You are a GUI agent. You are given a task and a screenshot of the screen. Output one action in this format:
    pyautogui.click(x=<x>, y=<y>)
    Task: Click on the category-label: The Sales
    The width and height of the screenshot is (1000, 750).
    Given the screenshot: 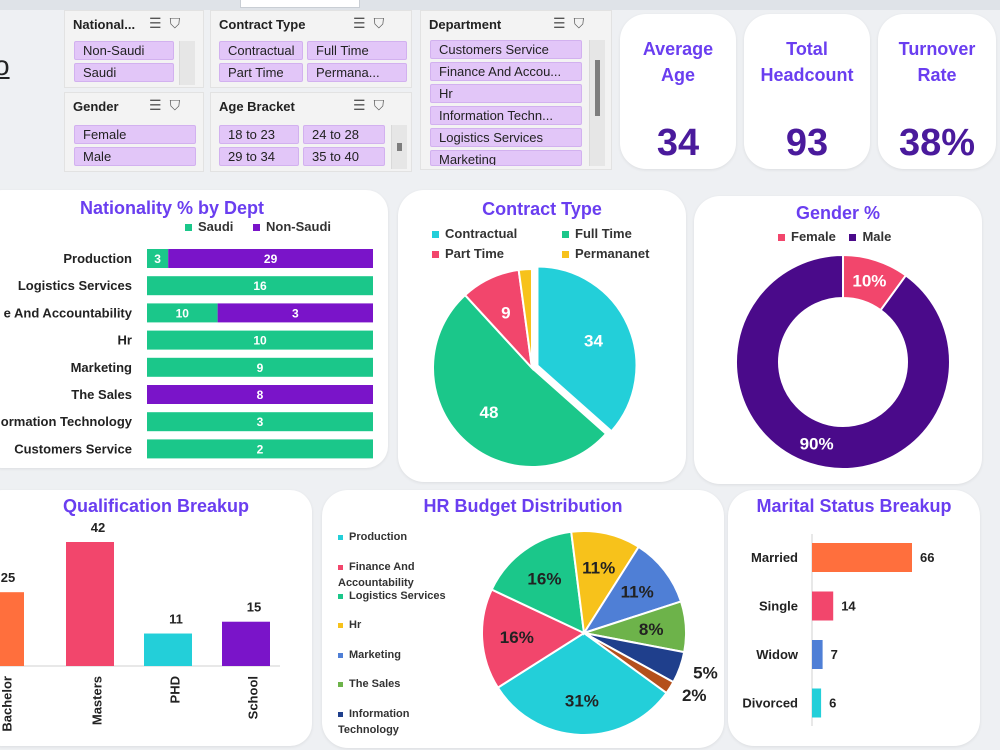 What is the action you would take?
    pyautogui.click(x=101, y=394)
    